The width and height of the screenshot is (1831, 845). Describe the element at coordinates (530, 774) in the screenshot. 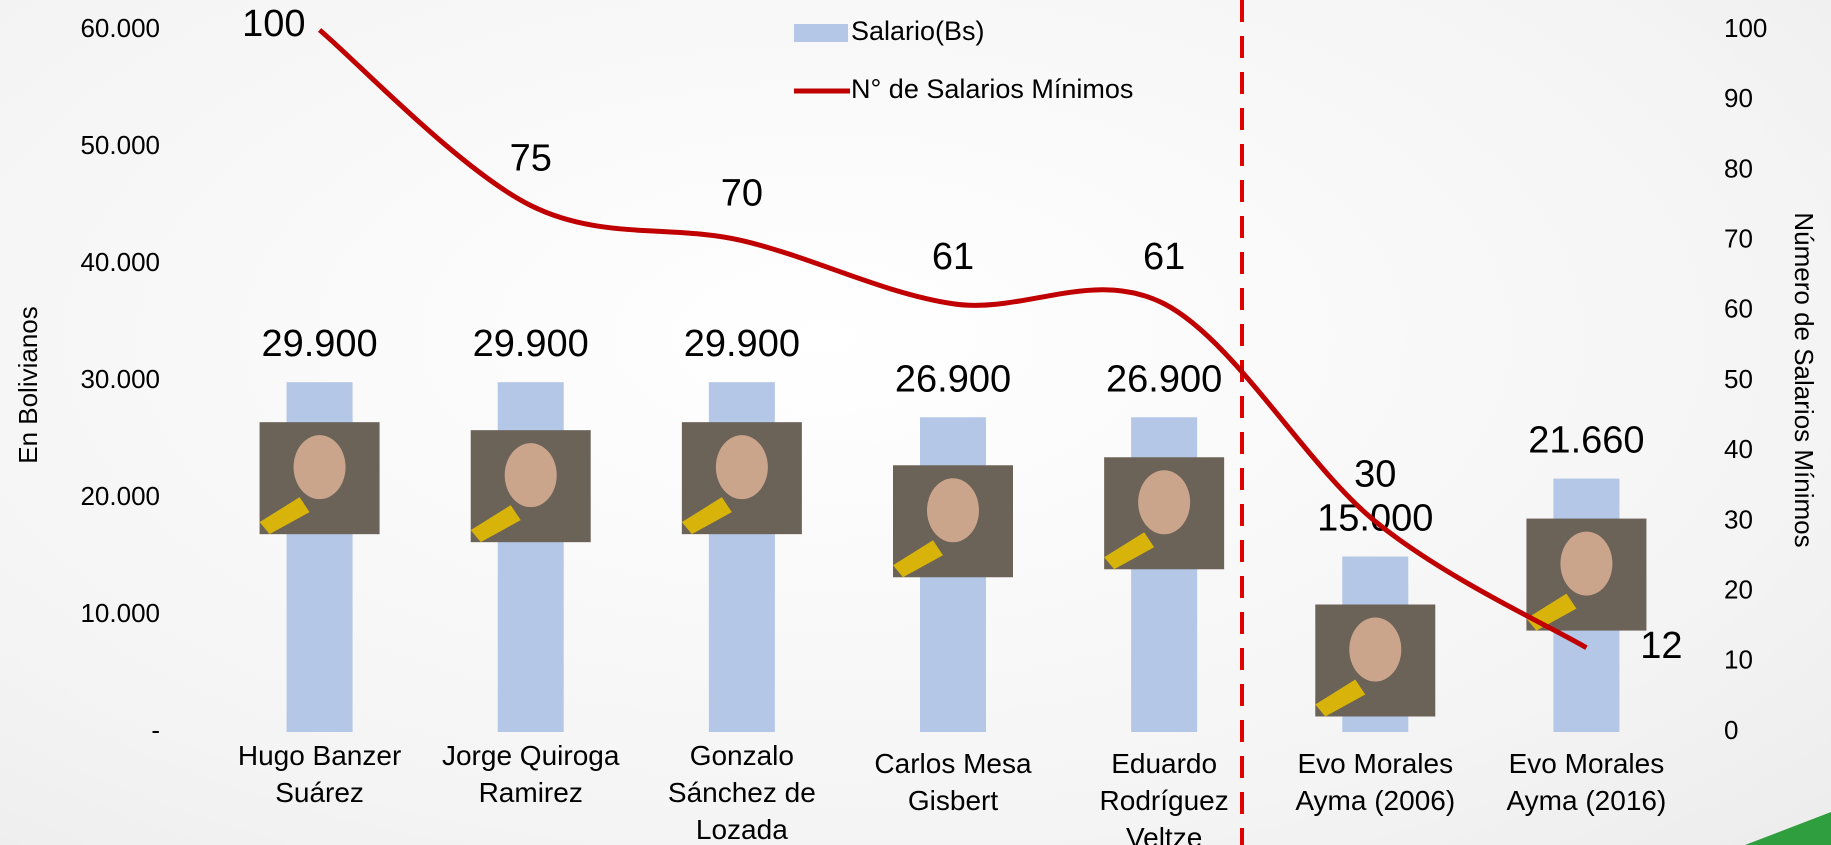

I see `x-tick-label: Jorge Quiroga Ramirez` at that location.